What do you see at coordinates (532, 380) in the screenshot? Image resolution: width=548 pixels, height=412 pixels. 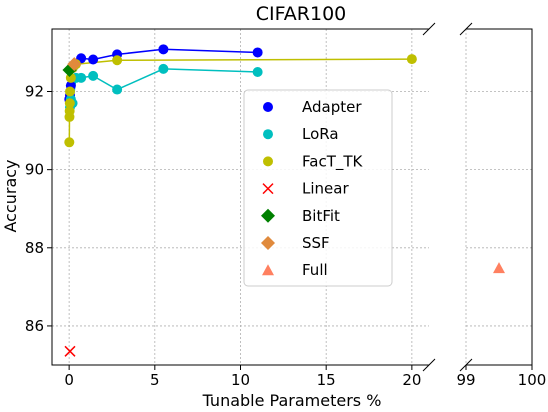 I see `x-tick-label: 100` at bounding box center [532, 380].